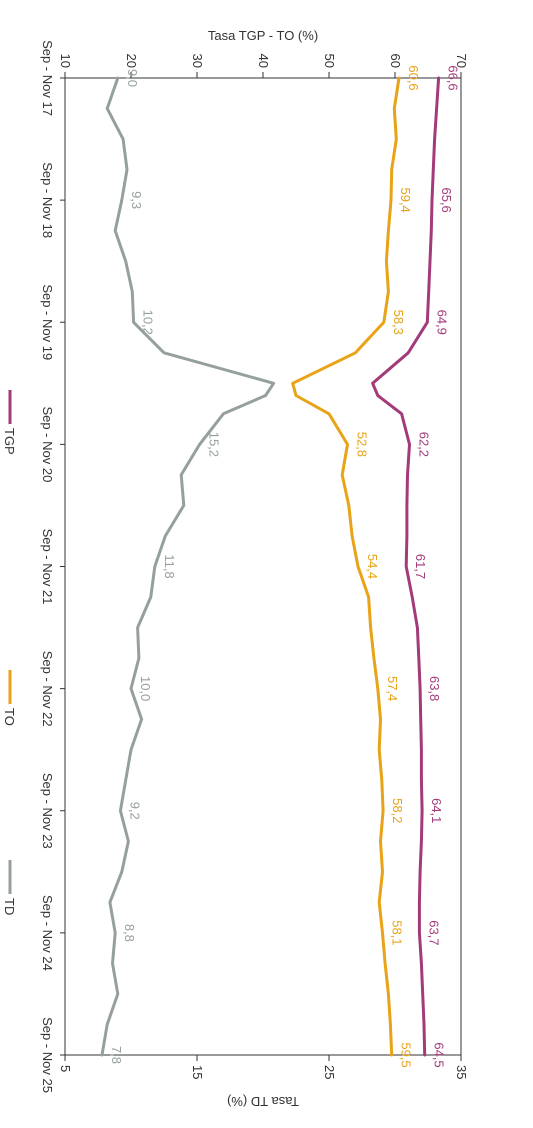 This screenshot has height=1128, width=533. I want to click on data-label-to: 54,4, so click(372, 566).